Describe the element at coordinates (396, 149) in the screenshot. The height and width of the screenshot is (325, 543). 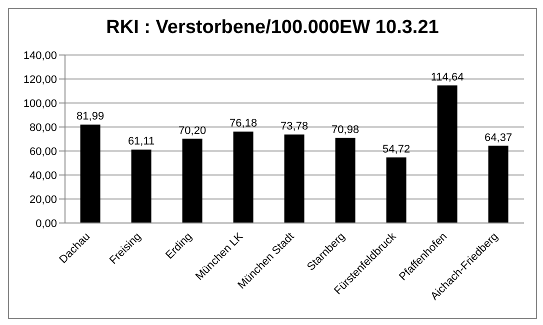
I see `data-label: 54,72` at that location.